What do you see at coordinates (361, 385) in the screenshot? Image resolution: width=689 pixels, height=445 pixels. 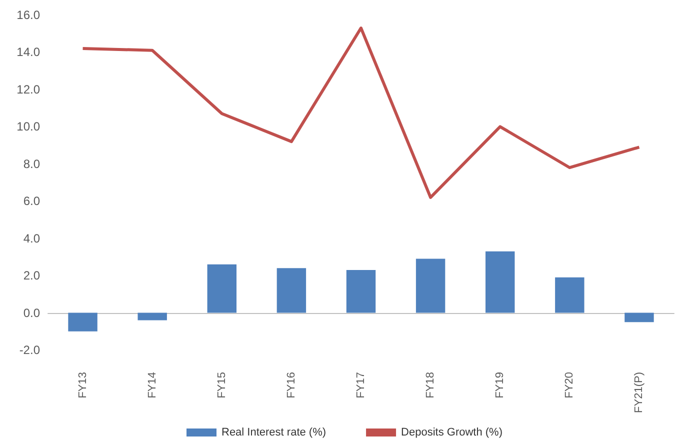 I see `x-tick-label: FY17` at bounding box center [361, 385].